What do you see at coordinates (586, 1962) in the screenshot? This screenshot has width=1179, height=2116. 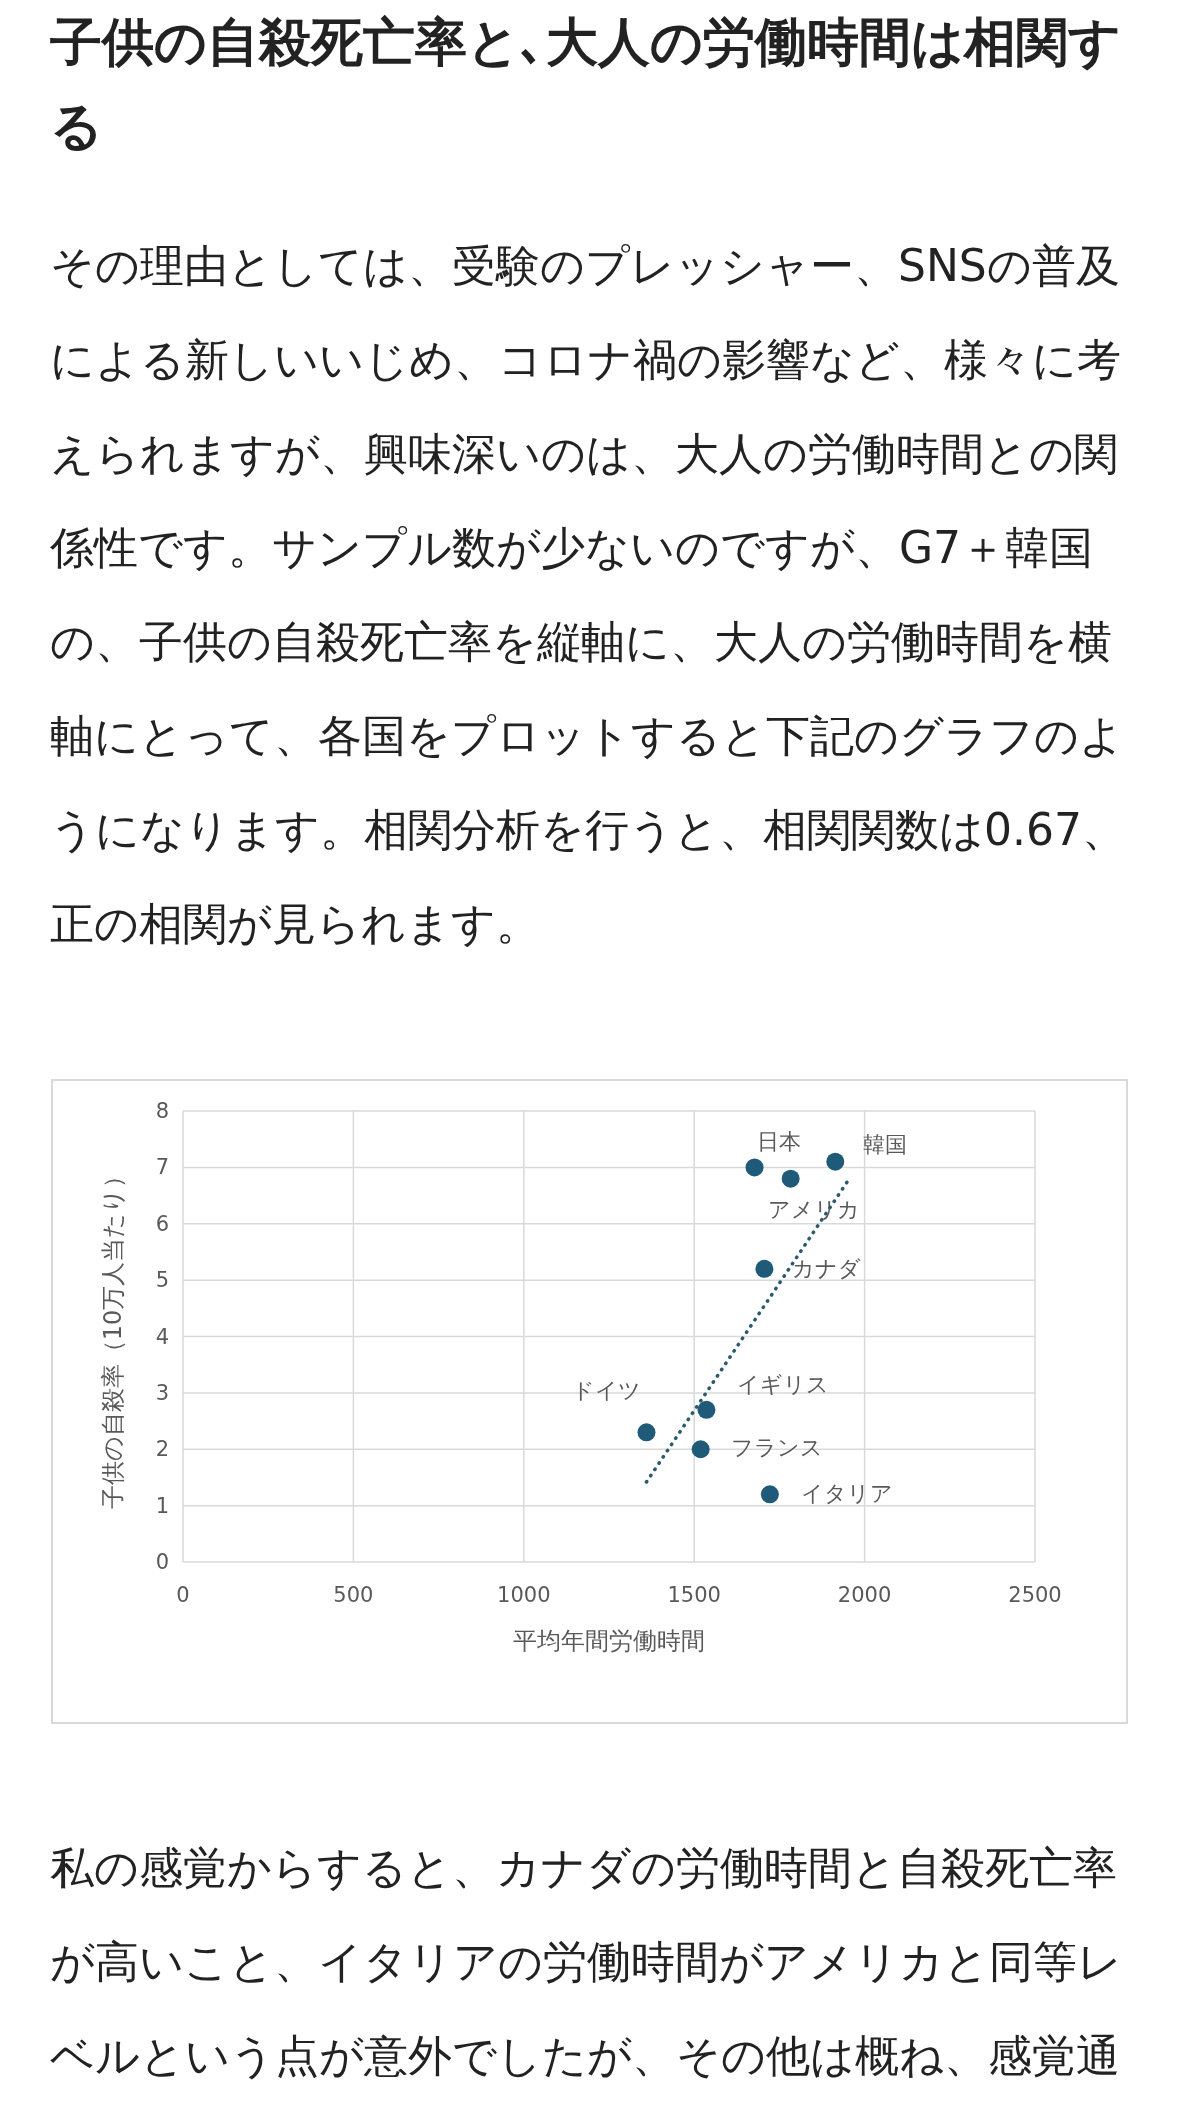 I see `text: 私の感覚からすると、カナダの労働時間と自殺死亡率が高いこと、イタリアの労働時間がアメリカと同等レベルという点が意外でしたが、その他は概ね、感覚通` at bounding box center [586, 1962].